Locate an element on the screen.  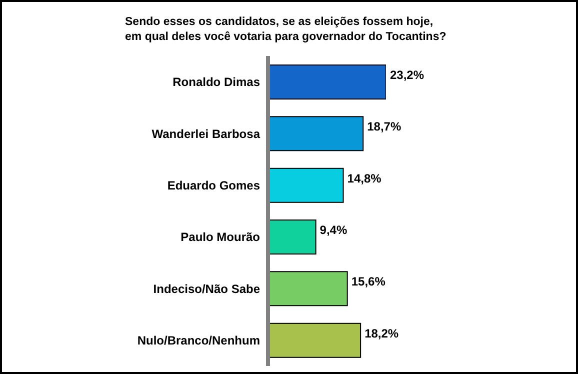
data-label: 15,6% is located at coordinates (368, 281).